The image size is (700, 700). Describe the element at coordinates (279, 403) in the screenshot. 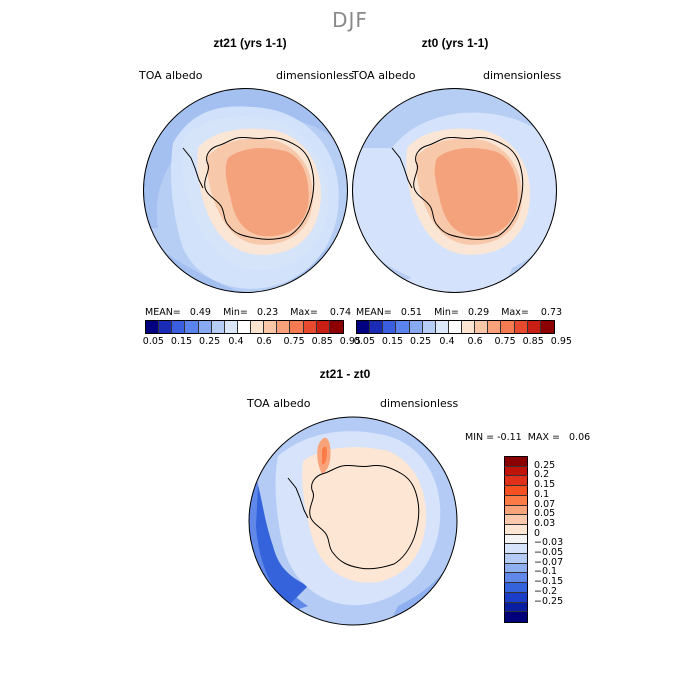

I see `difference-variable: TOA albedo` at that location.